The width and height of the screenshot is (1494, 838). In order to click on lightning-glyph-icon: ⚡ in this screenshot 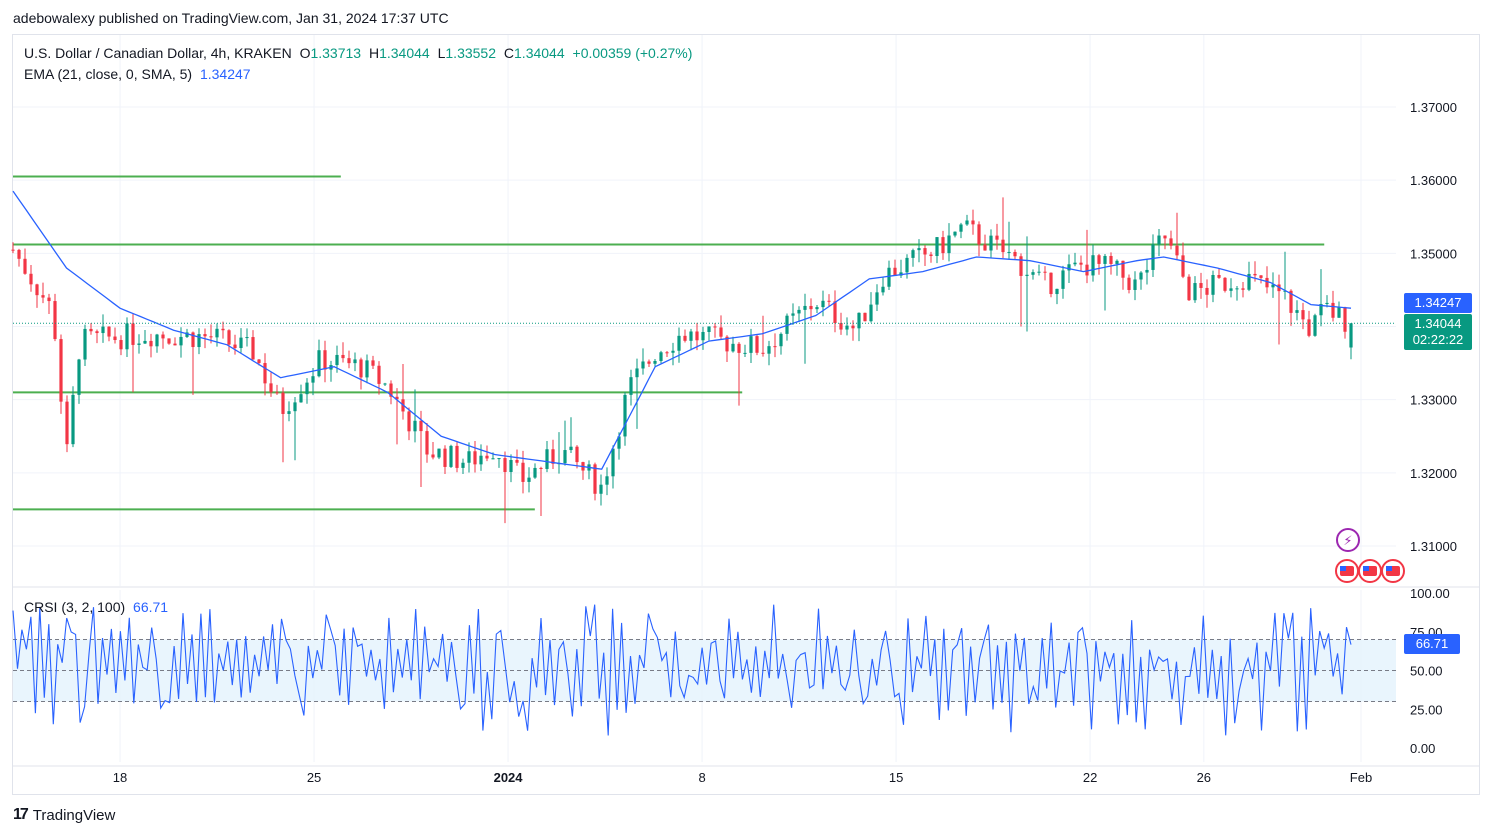, I will do `click(1347, 540)`.